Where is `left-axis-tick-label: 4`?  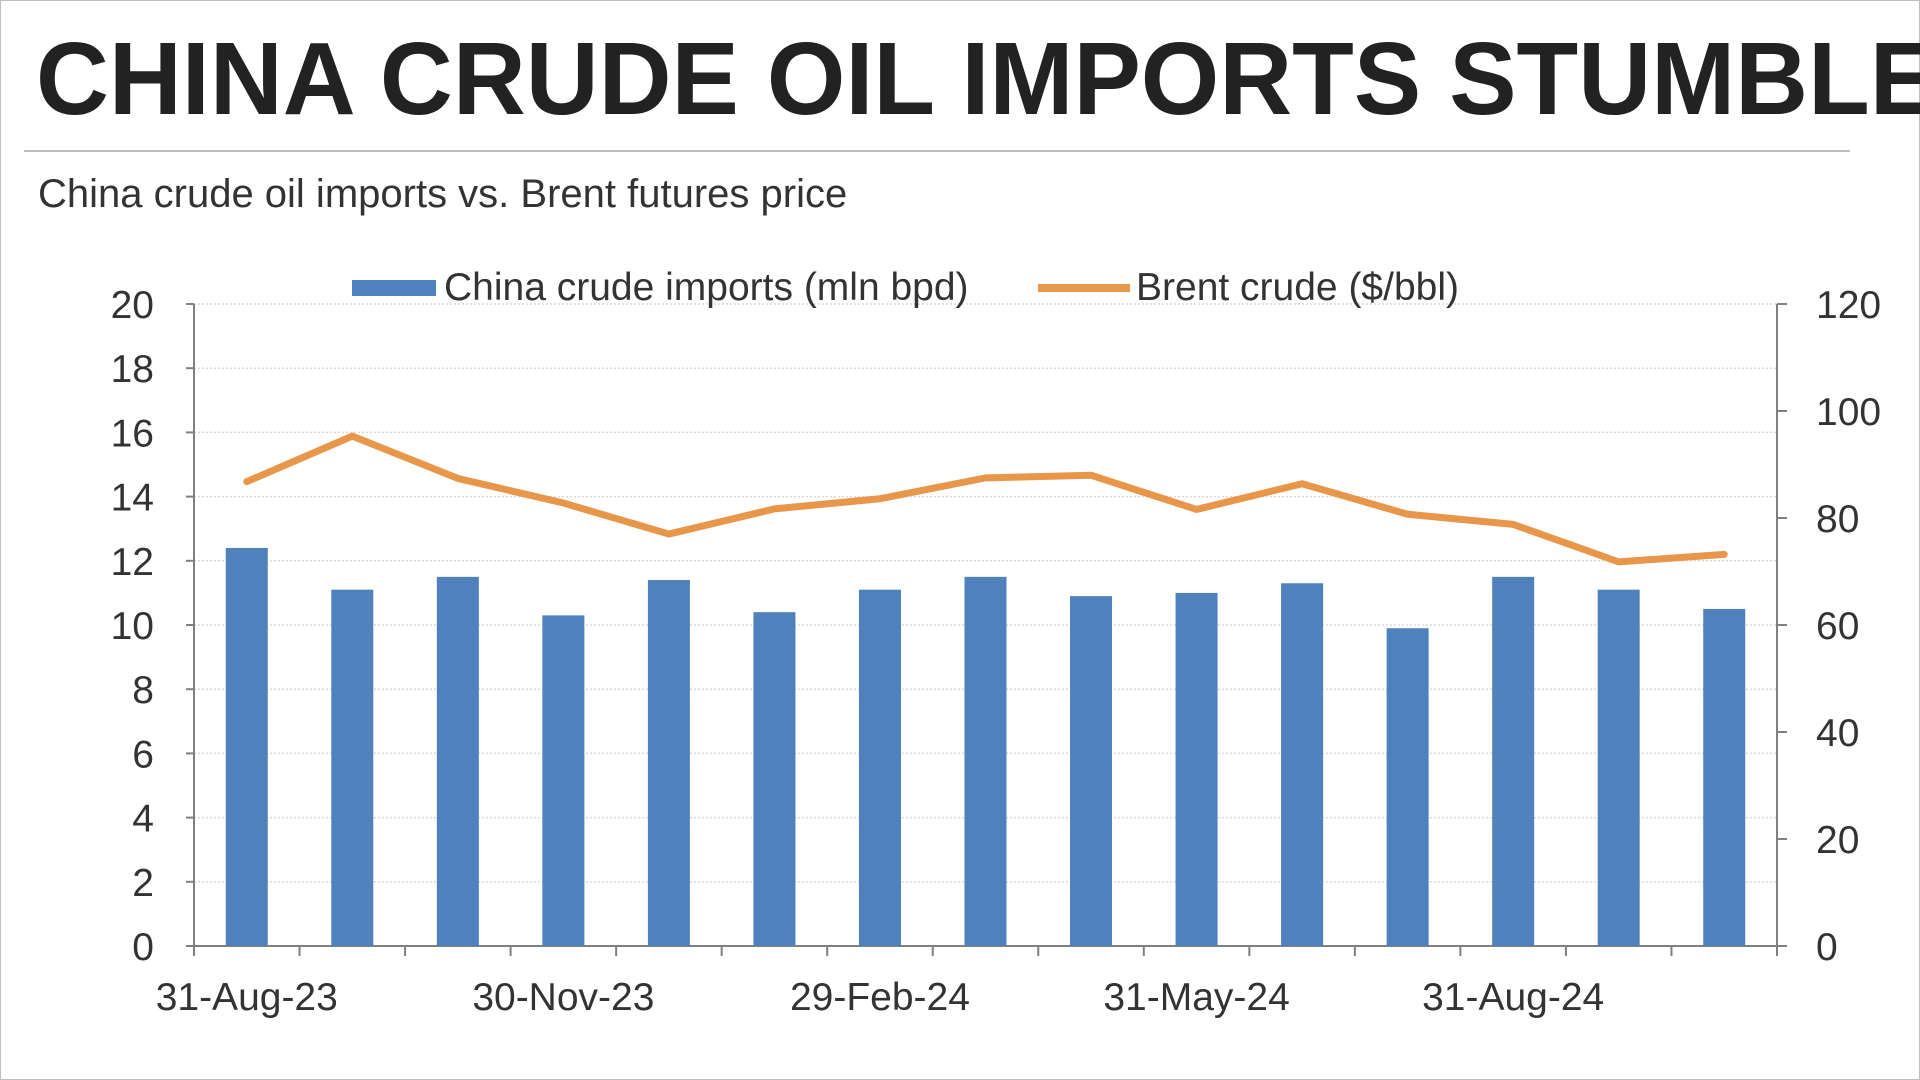
left-axis-tick-label: 4 is located at coordinates (143, 819).